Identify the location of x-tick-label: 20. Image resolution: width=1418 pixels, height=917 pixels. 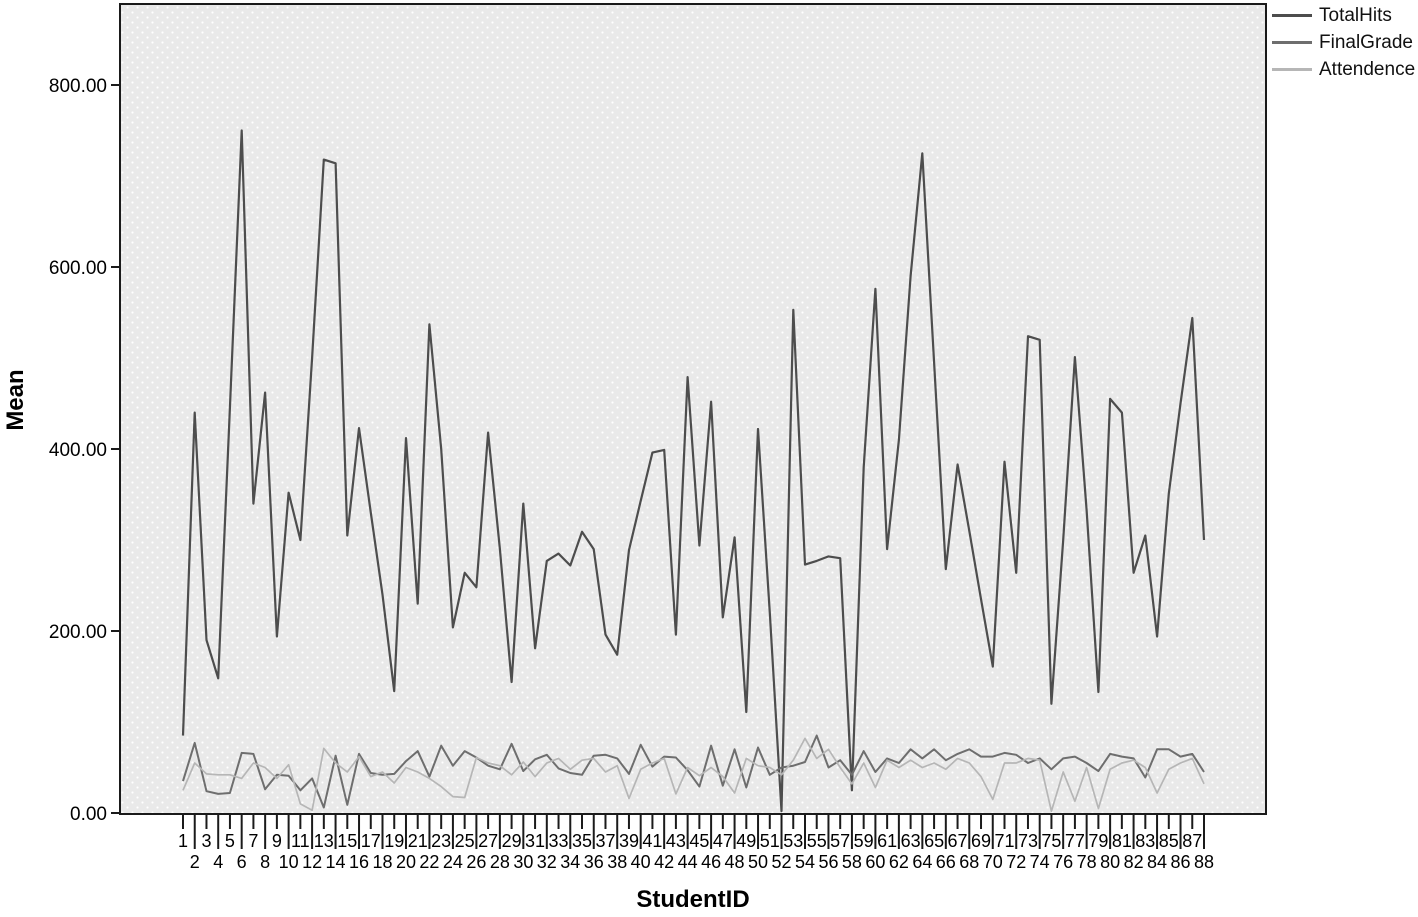
(406, 862).